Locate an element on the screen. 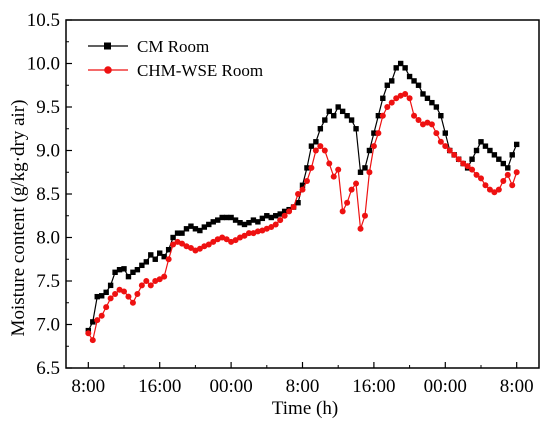  legend-label-chm-wse-room: CHM-WSE Room is located at coordinates (200, 70).